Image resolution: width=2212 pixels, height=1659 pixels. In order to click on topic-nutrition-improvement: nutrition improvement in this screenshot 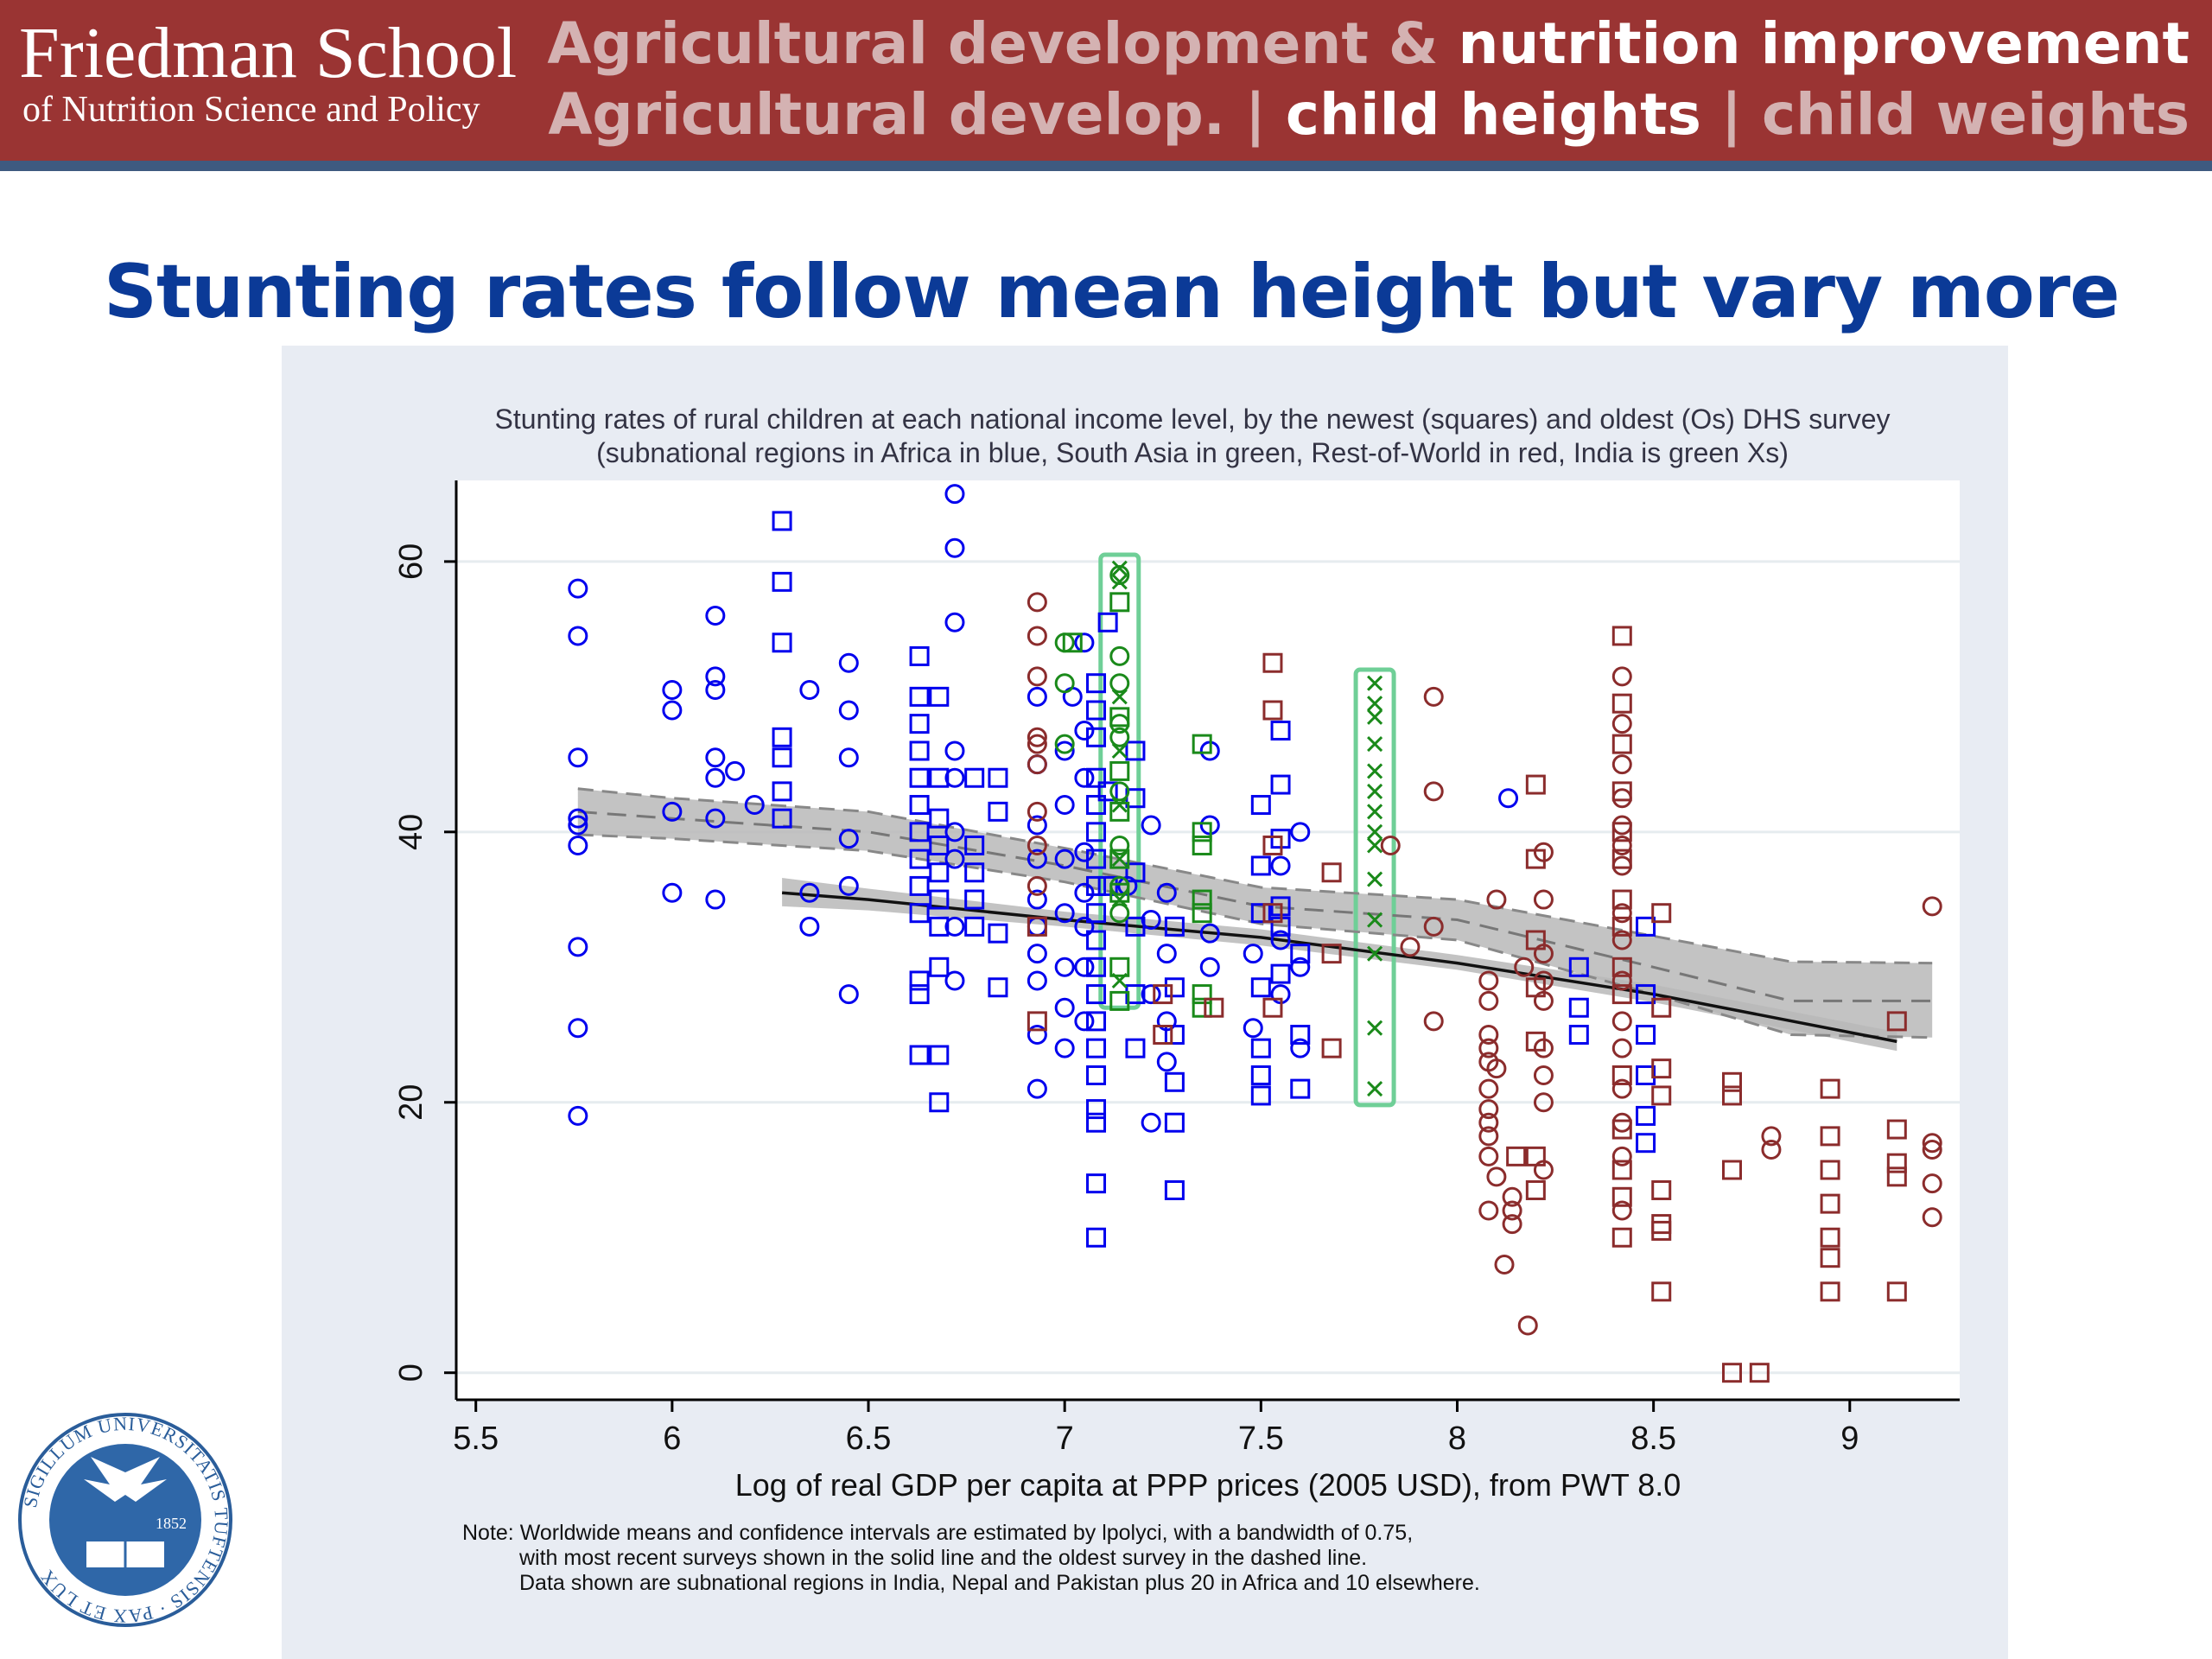, I will do `click(1824, 43)`.